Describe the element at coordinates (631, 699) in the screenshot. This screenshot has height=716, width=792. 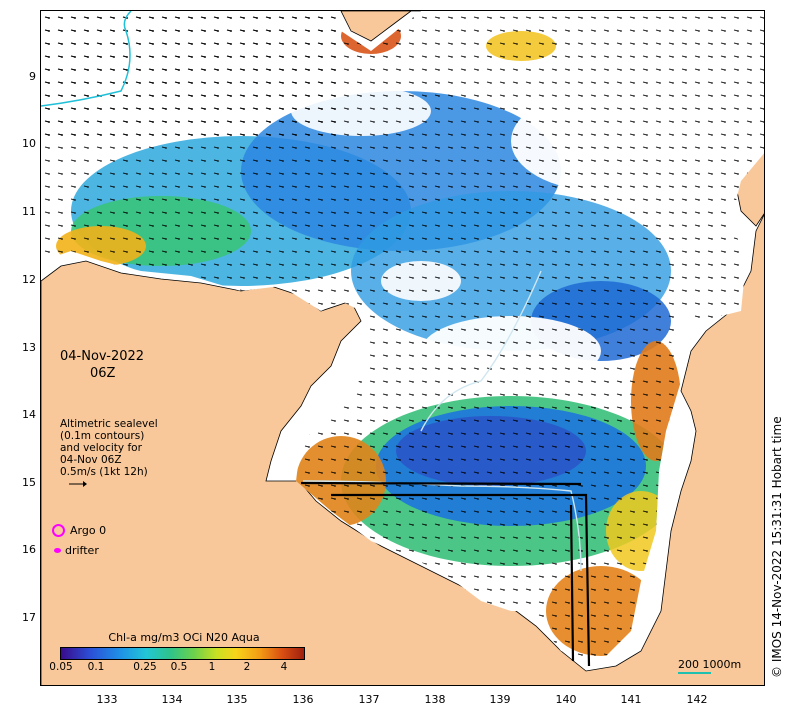
I see `lon-label-141: 141` at that location.